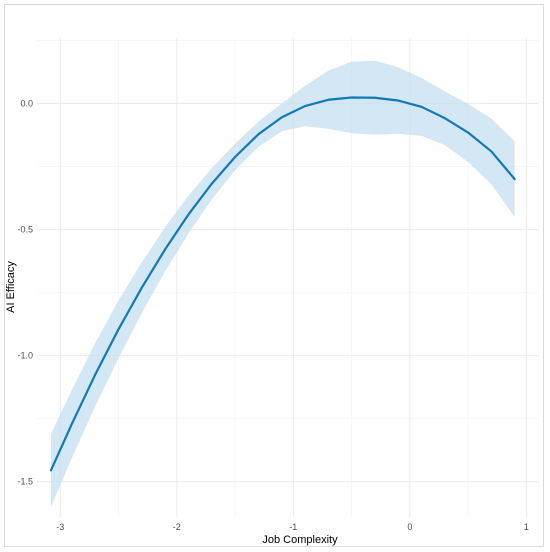 Image resolution: width=550 pixels, height=552 pixels. I want to click on y-tick-label: -1.5, so click(25, 482).